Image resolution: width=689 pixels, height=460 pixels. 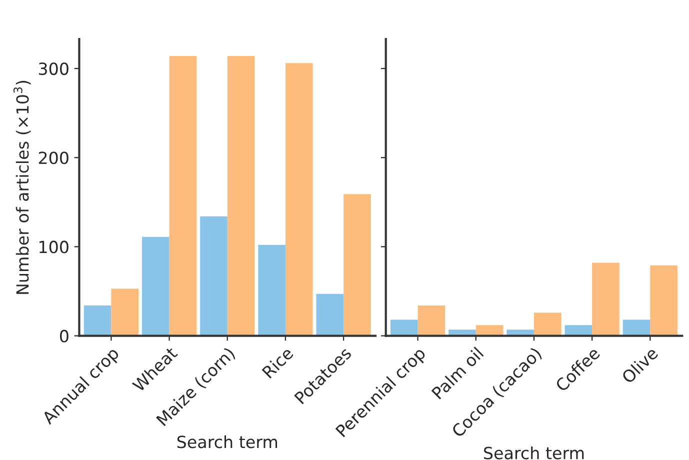 What do you see at coordinates (53, 158) in the screenshot?
I see `y-tick-label: 200` at bounding box center [53, 158].